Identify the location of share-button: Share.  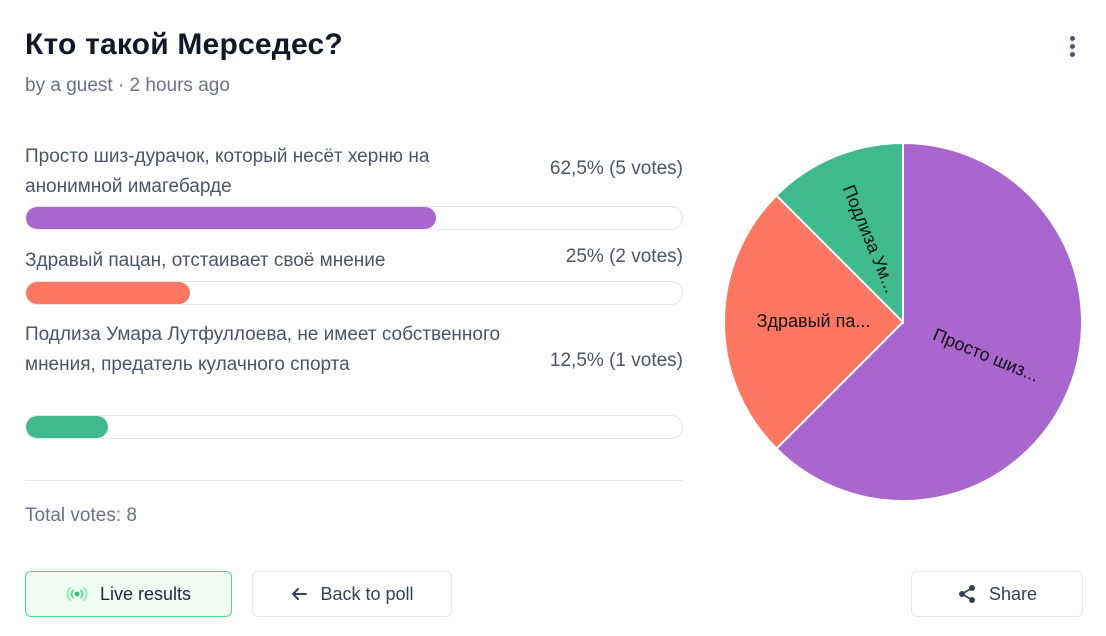
(997, 594).